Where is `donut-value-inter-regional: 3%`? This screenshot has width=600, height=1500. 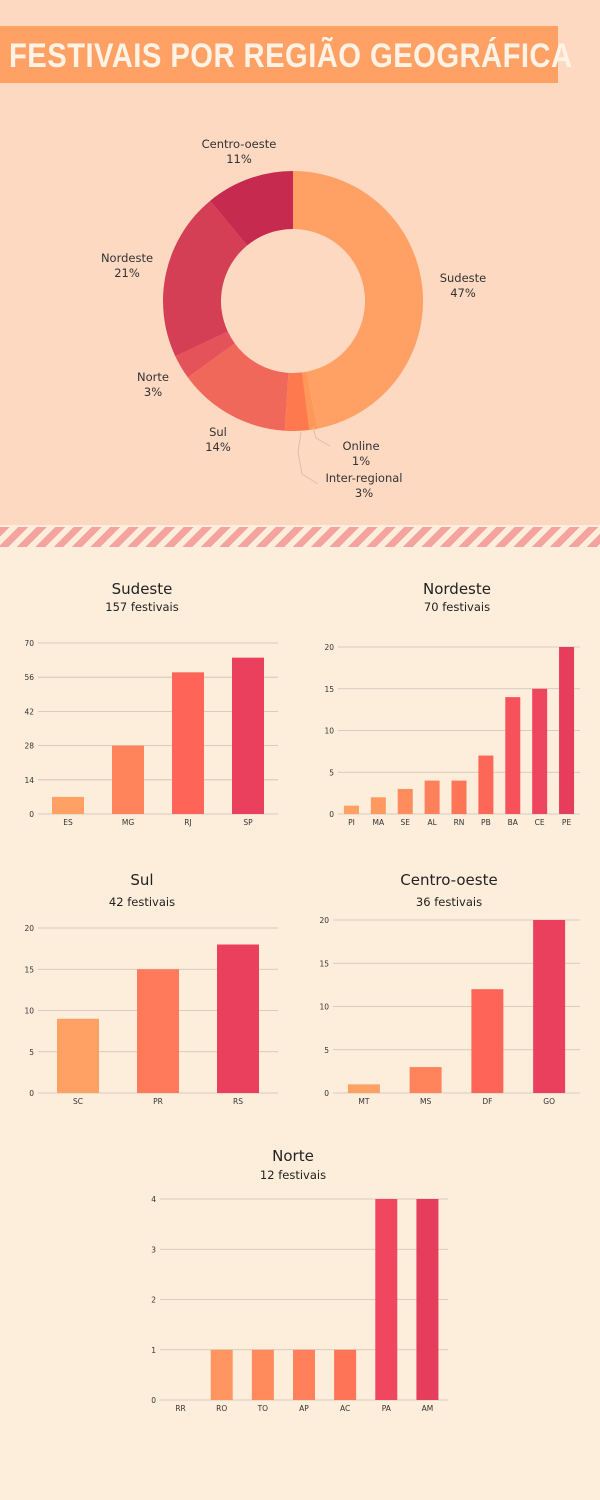 donut-value-inter-regional: 3% is located at coordinates (364, 493).